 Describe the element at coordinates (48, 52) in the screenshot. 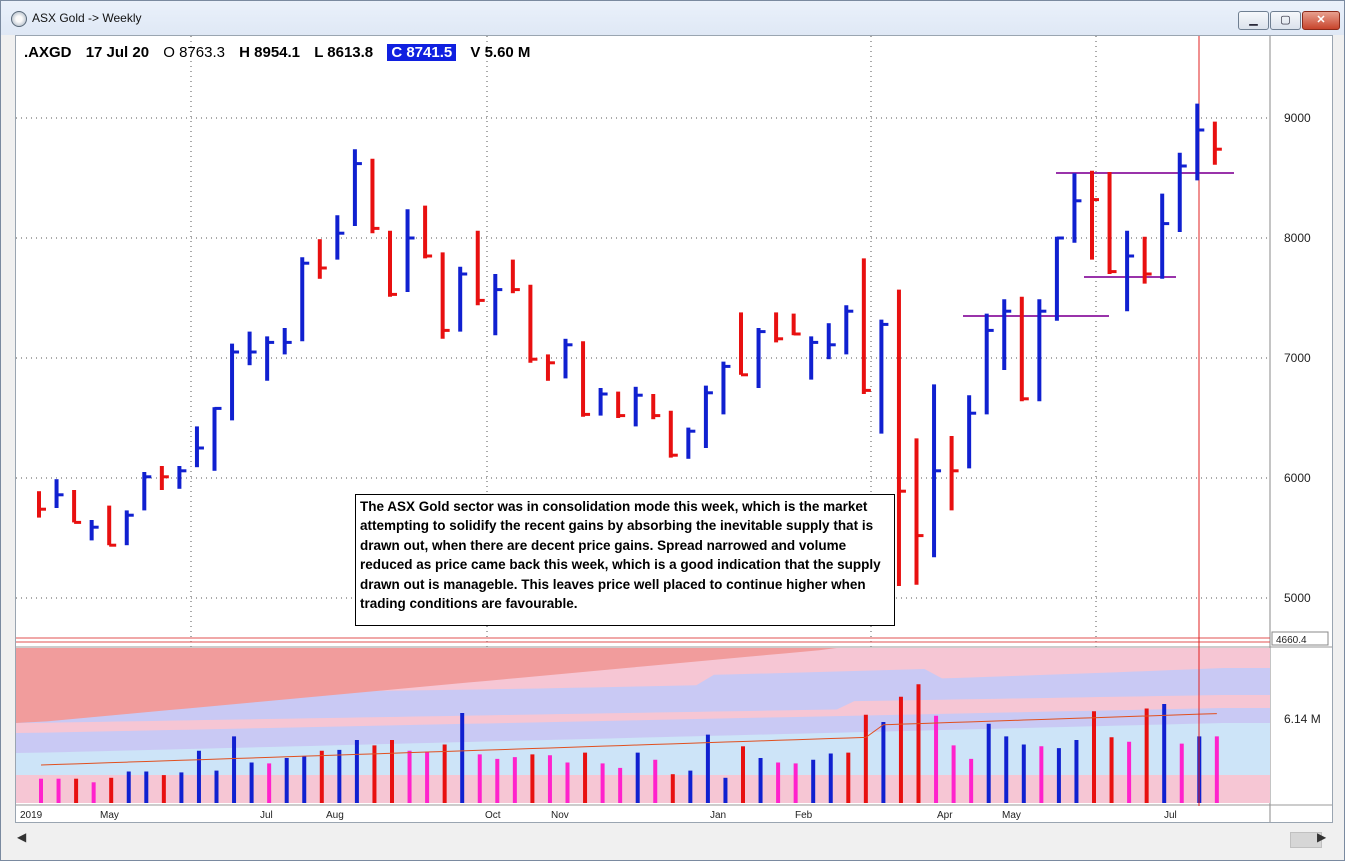

I see `symbol-label: .AXGD` at that location.